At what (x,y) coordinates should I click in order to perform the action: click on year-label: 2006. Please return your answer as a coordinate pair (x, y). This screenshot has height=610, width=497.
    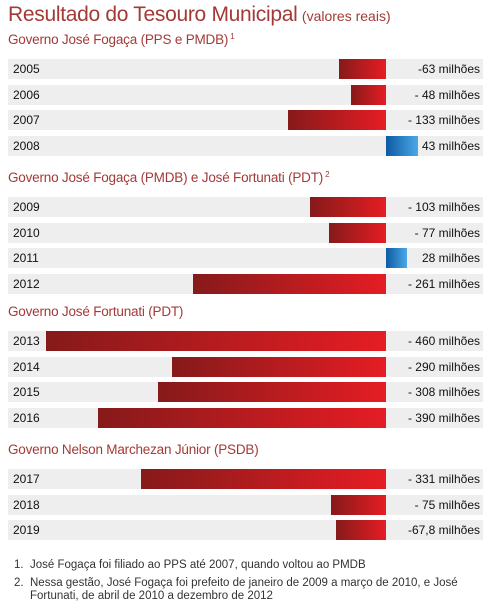
    Looking at the image, I should click on (26, 94).